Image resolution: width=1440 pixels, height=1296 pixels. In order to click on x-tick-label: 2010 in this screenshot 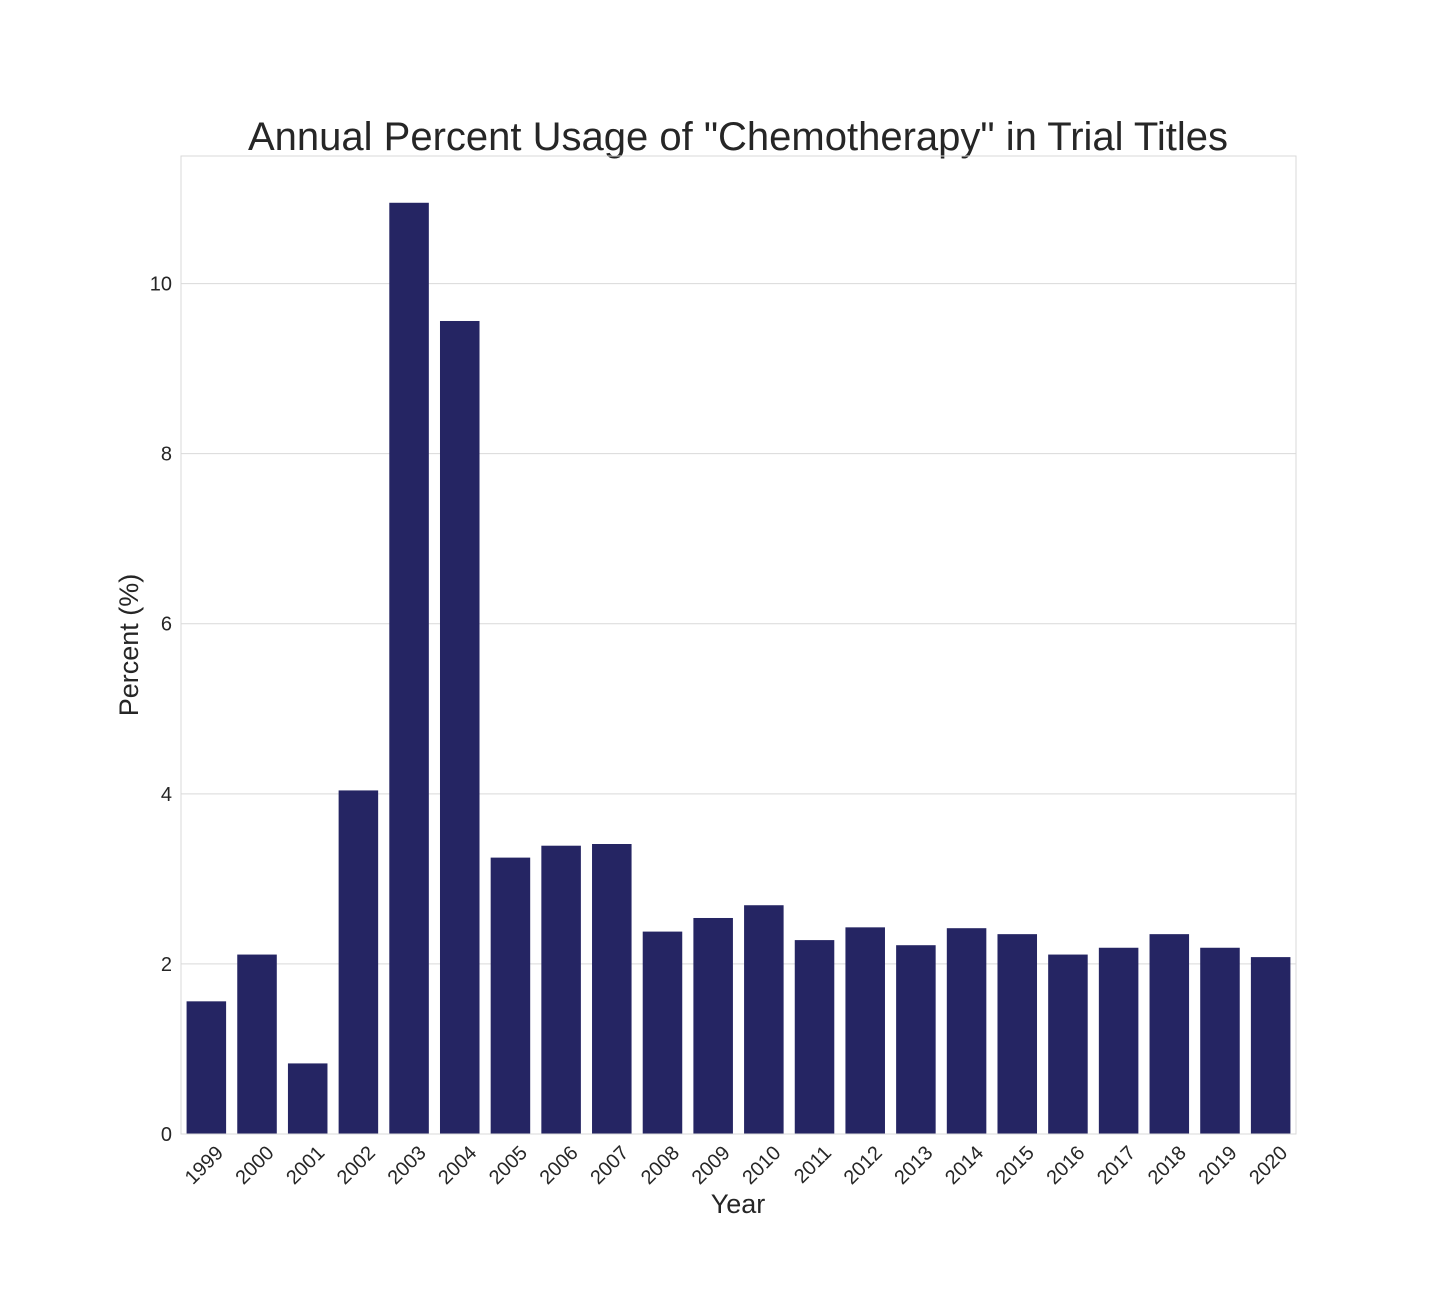, I will do `click(761, 1165)`.